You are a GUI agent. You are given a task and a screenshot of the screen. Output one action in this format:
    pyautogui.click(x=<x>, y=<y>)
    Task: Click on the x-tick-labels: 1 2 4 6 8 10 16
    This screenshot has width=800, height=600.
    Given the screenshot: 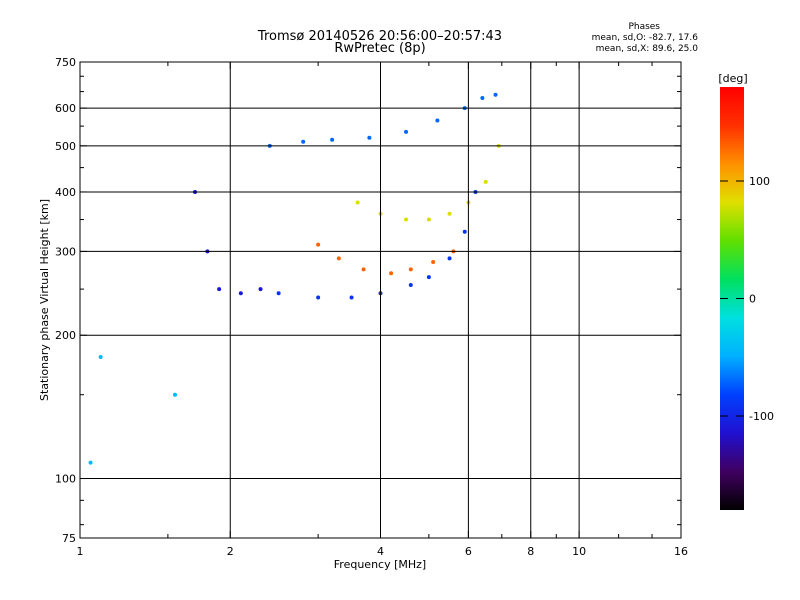 What is the action you would take?
    pyautogui.click(x=383, y=551)
    